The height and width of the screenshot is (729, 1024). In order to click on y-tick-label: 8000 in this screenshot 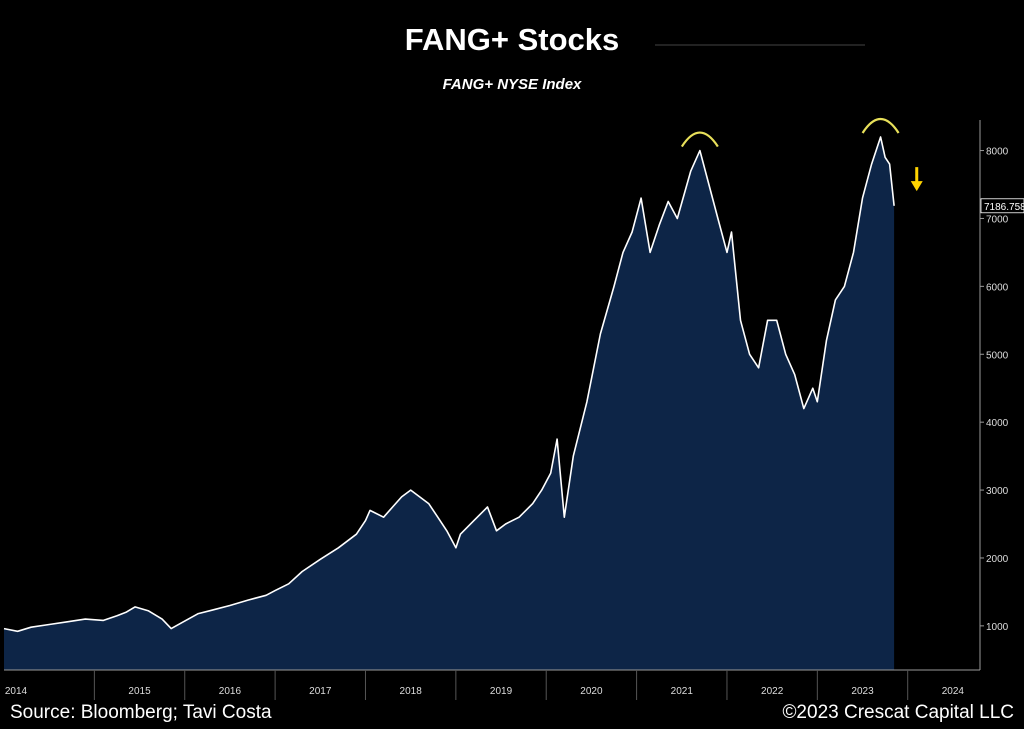, I will do `click(997, 152)`.